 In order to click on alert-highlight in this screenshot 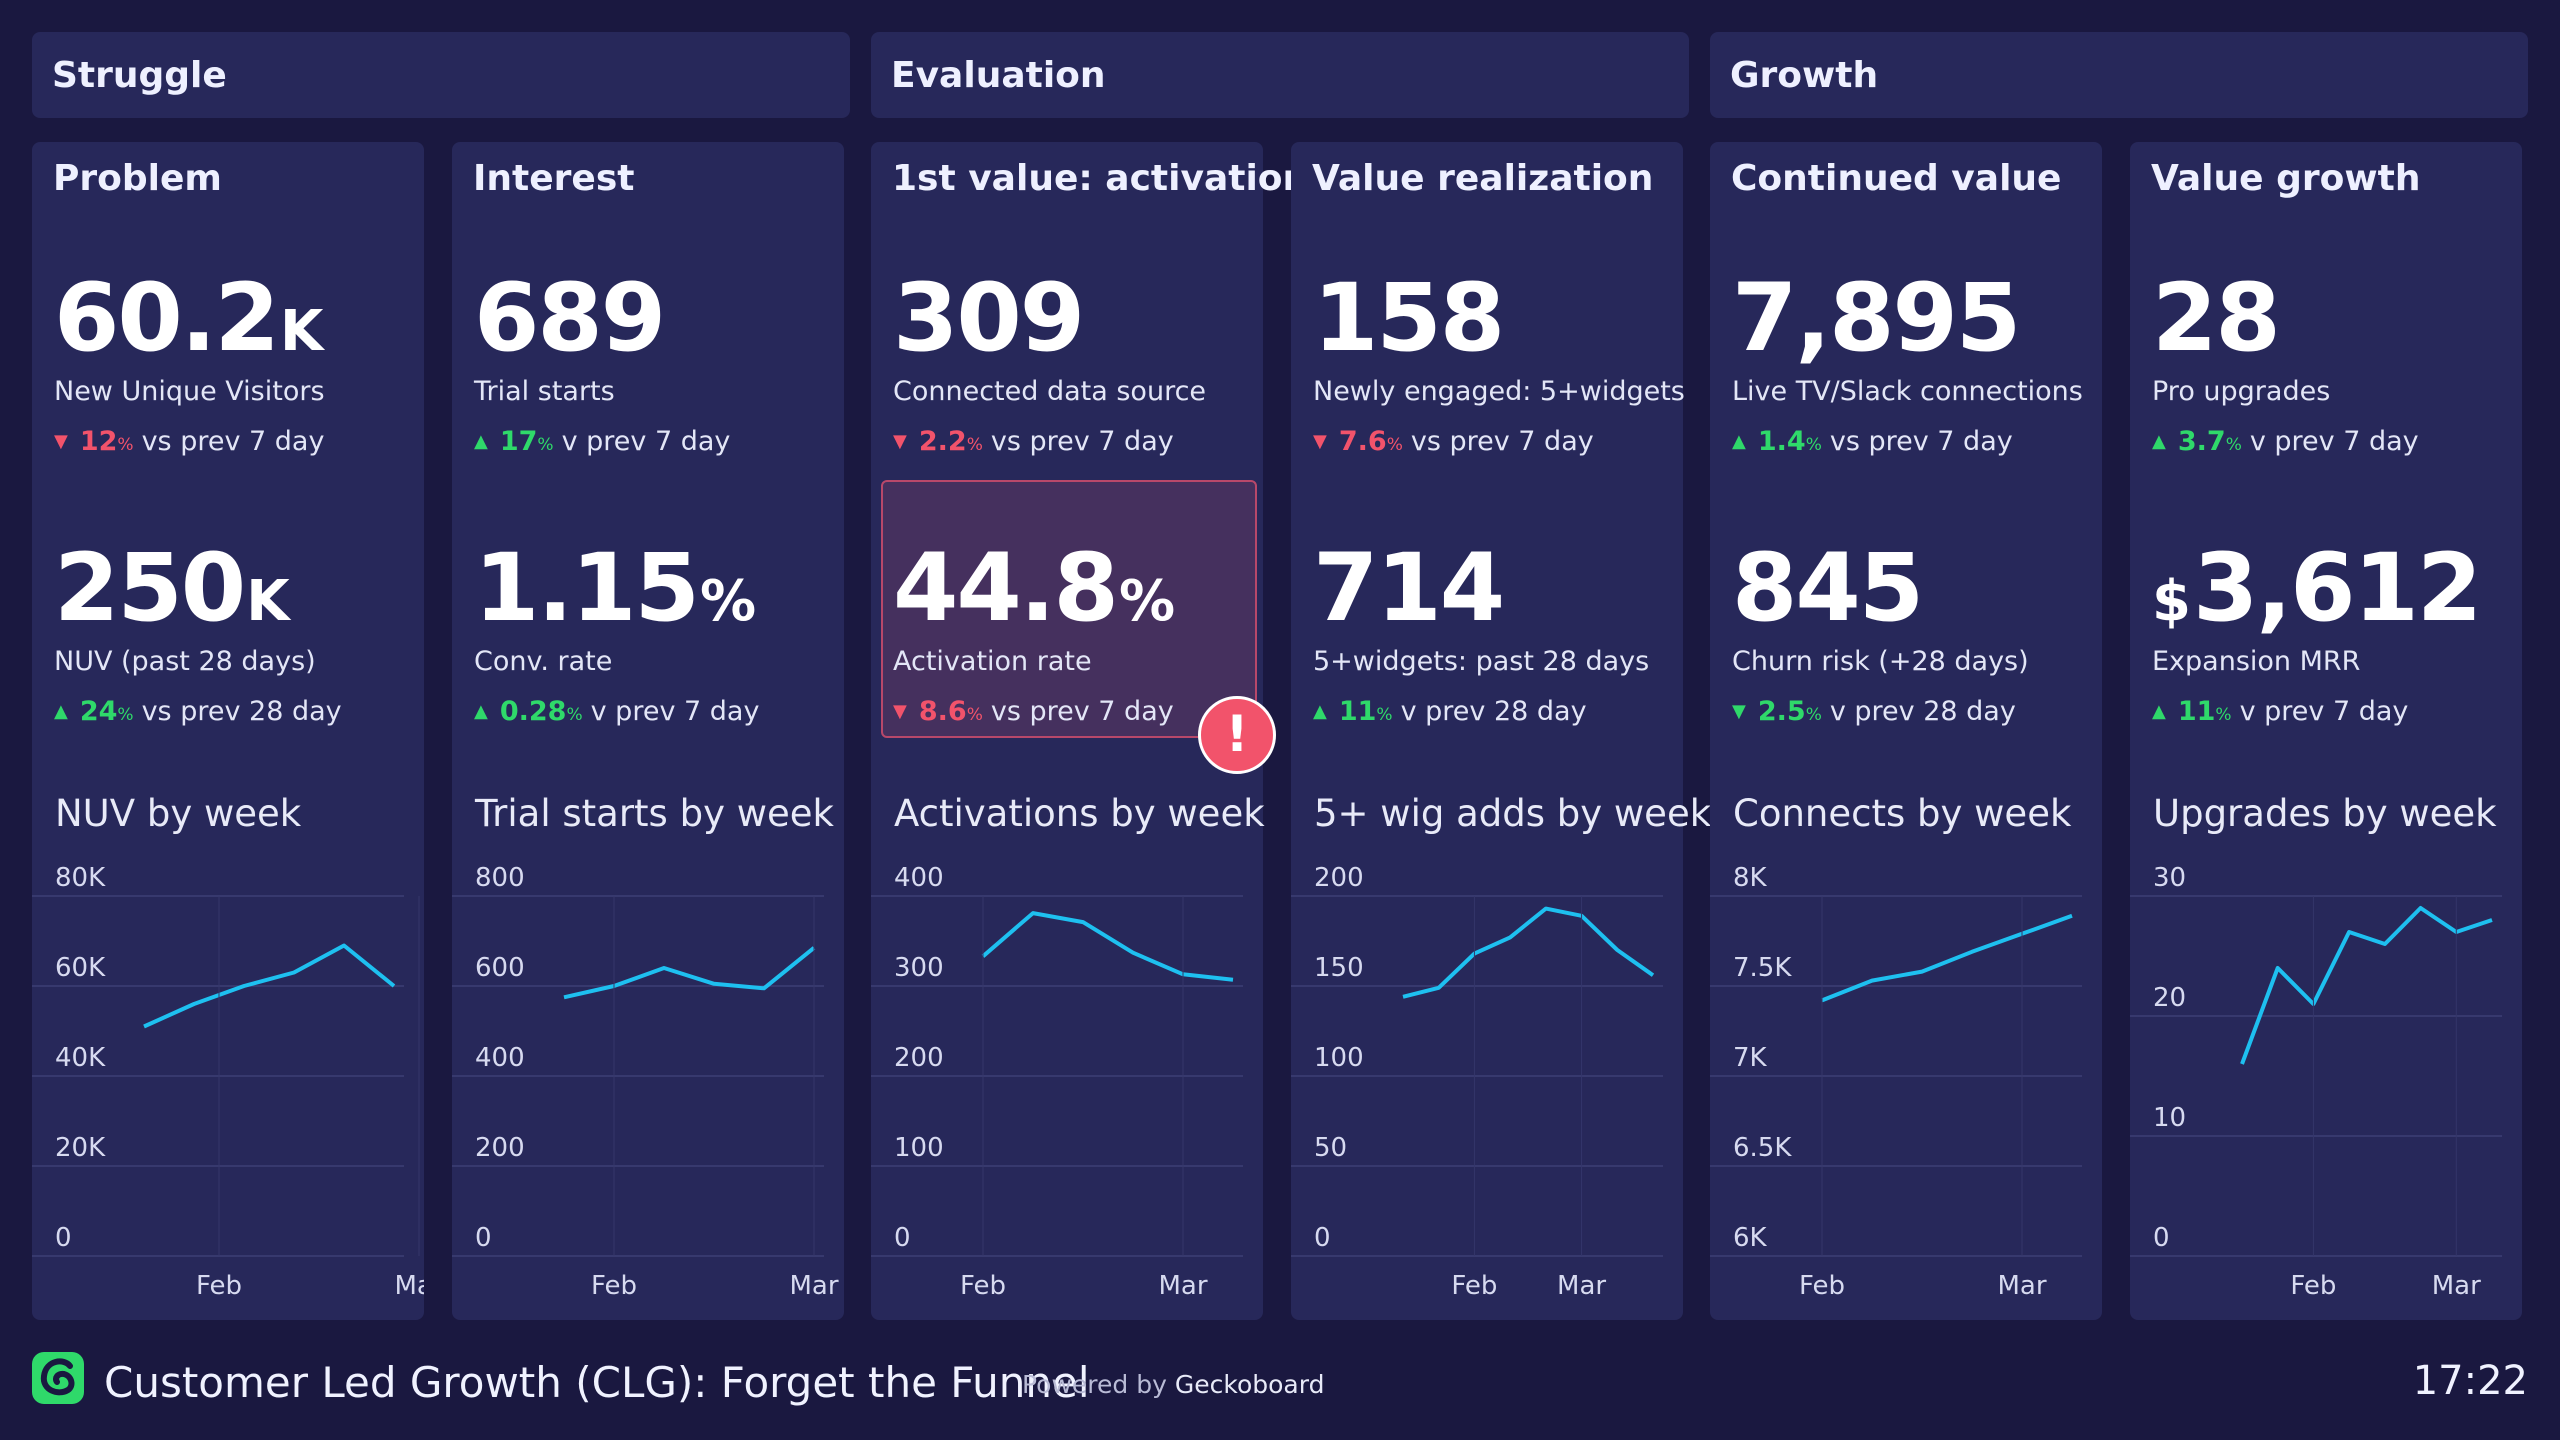, I will do `click(1069, 609)`.